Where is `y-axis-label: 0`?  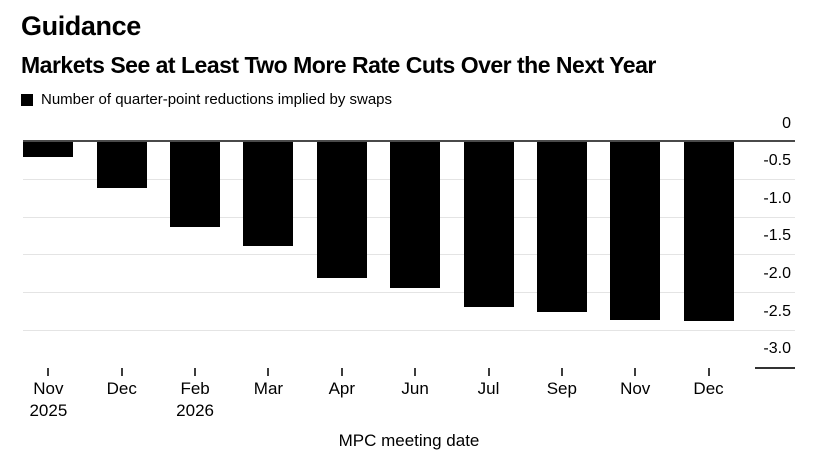
y-axis-label: 0 is located at coordinates (786, 123).